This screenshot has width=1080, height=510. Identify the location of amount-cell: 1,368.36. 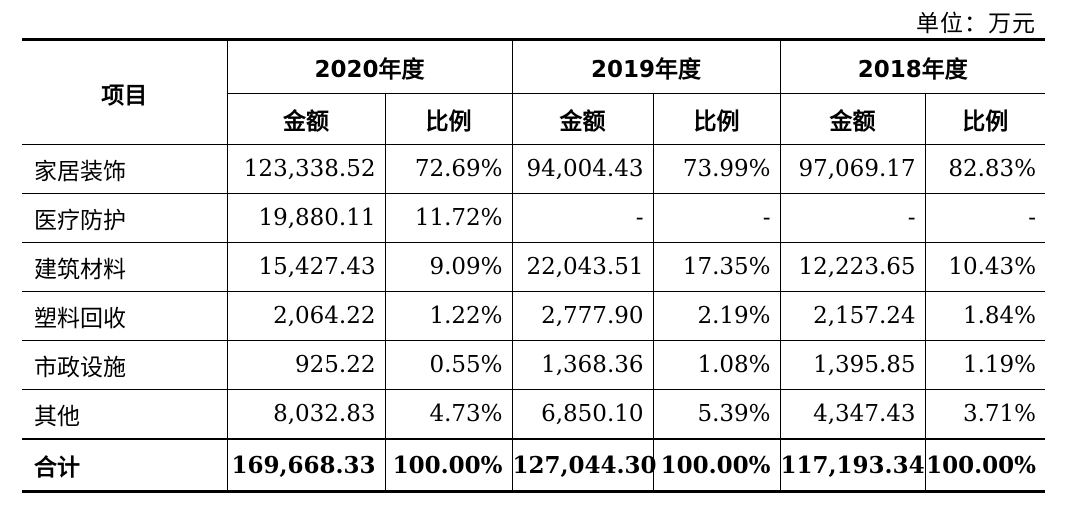
(582, 365).